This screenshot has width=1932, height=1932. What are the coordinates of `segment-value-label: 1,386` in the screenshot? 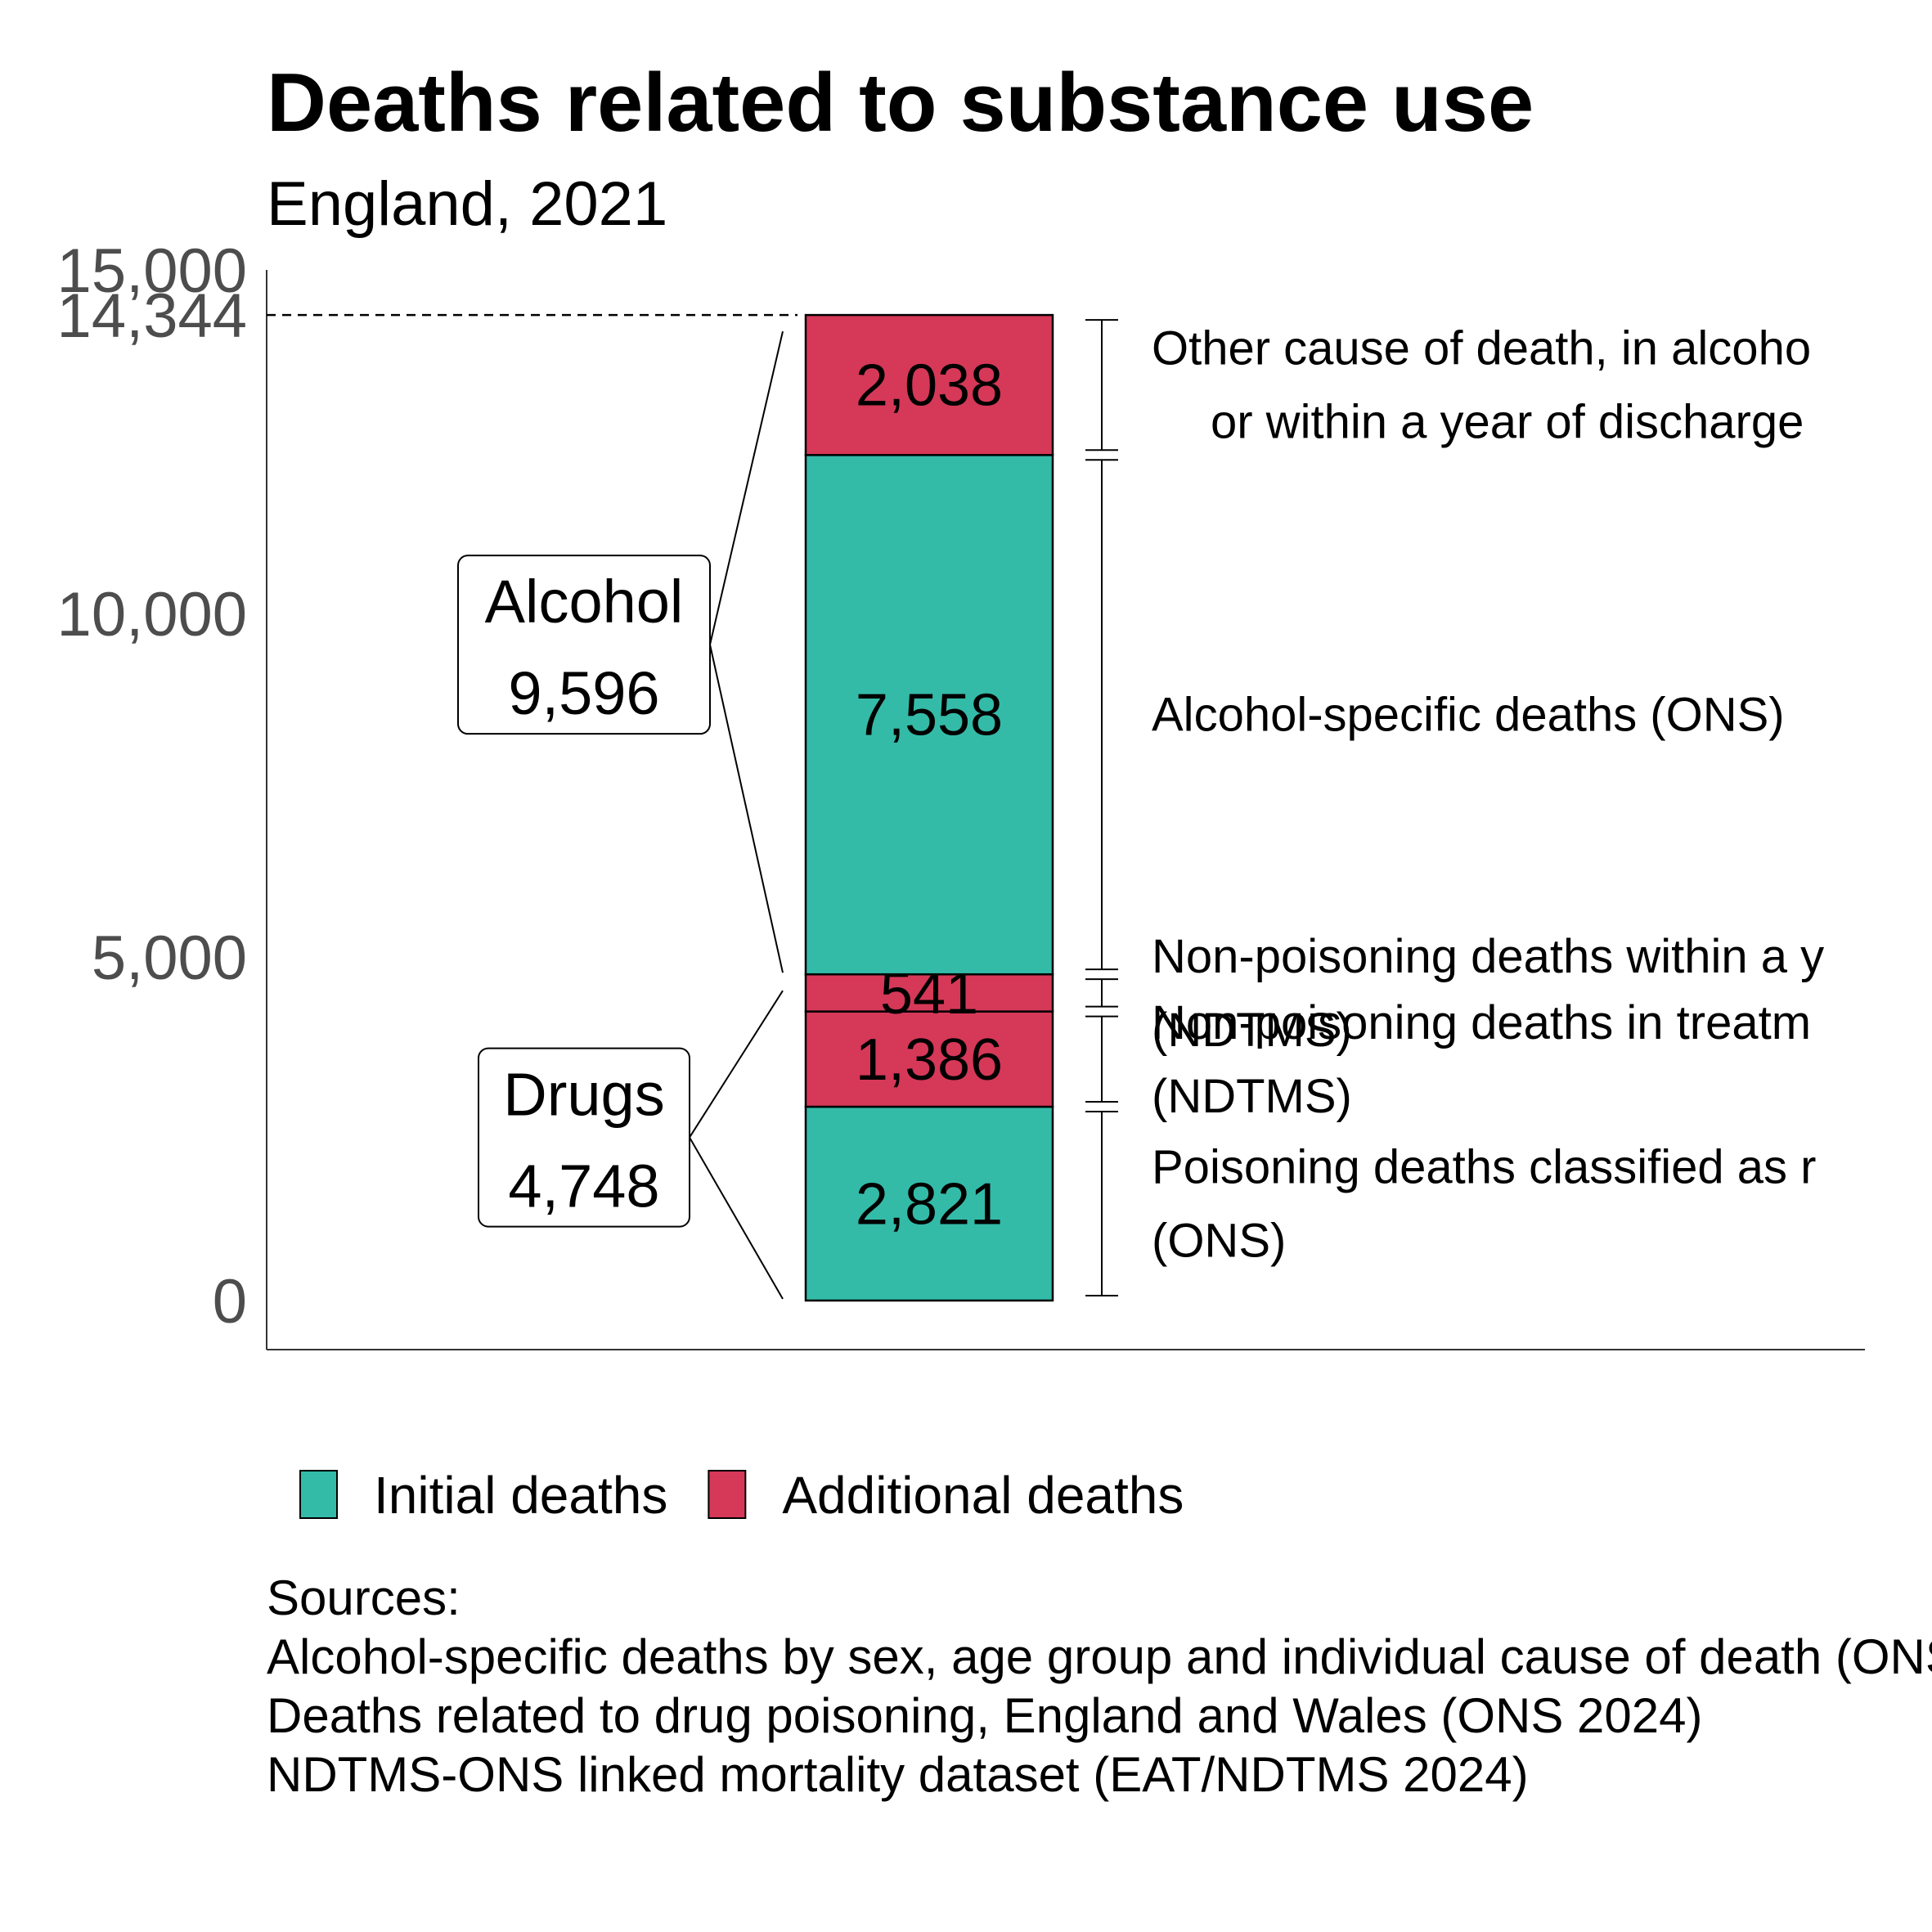 It's located at (929, 1060).